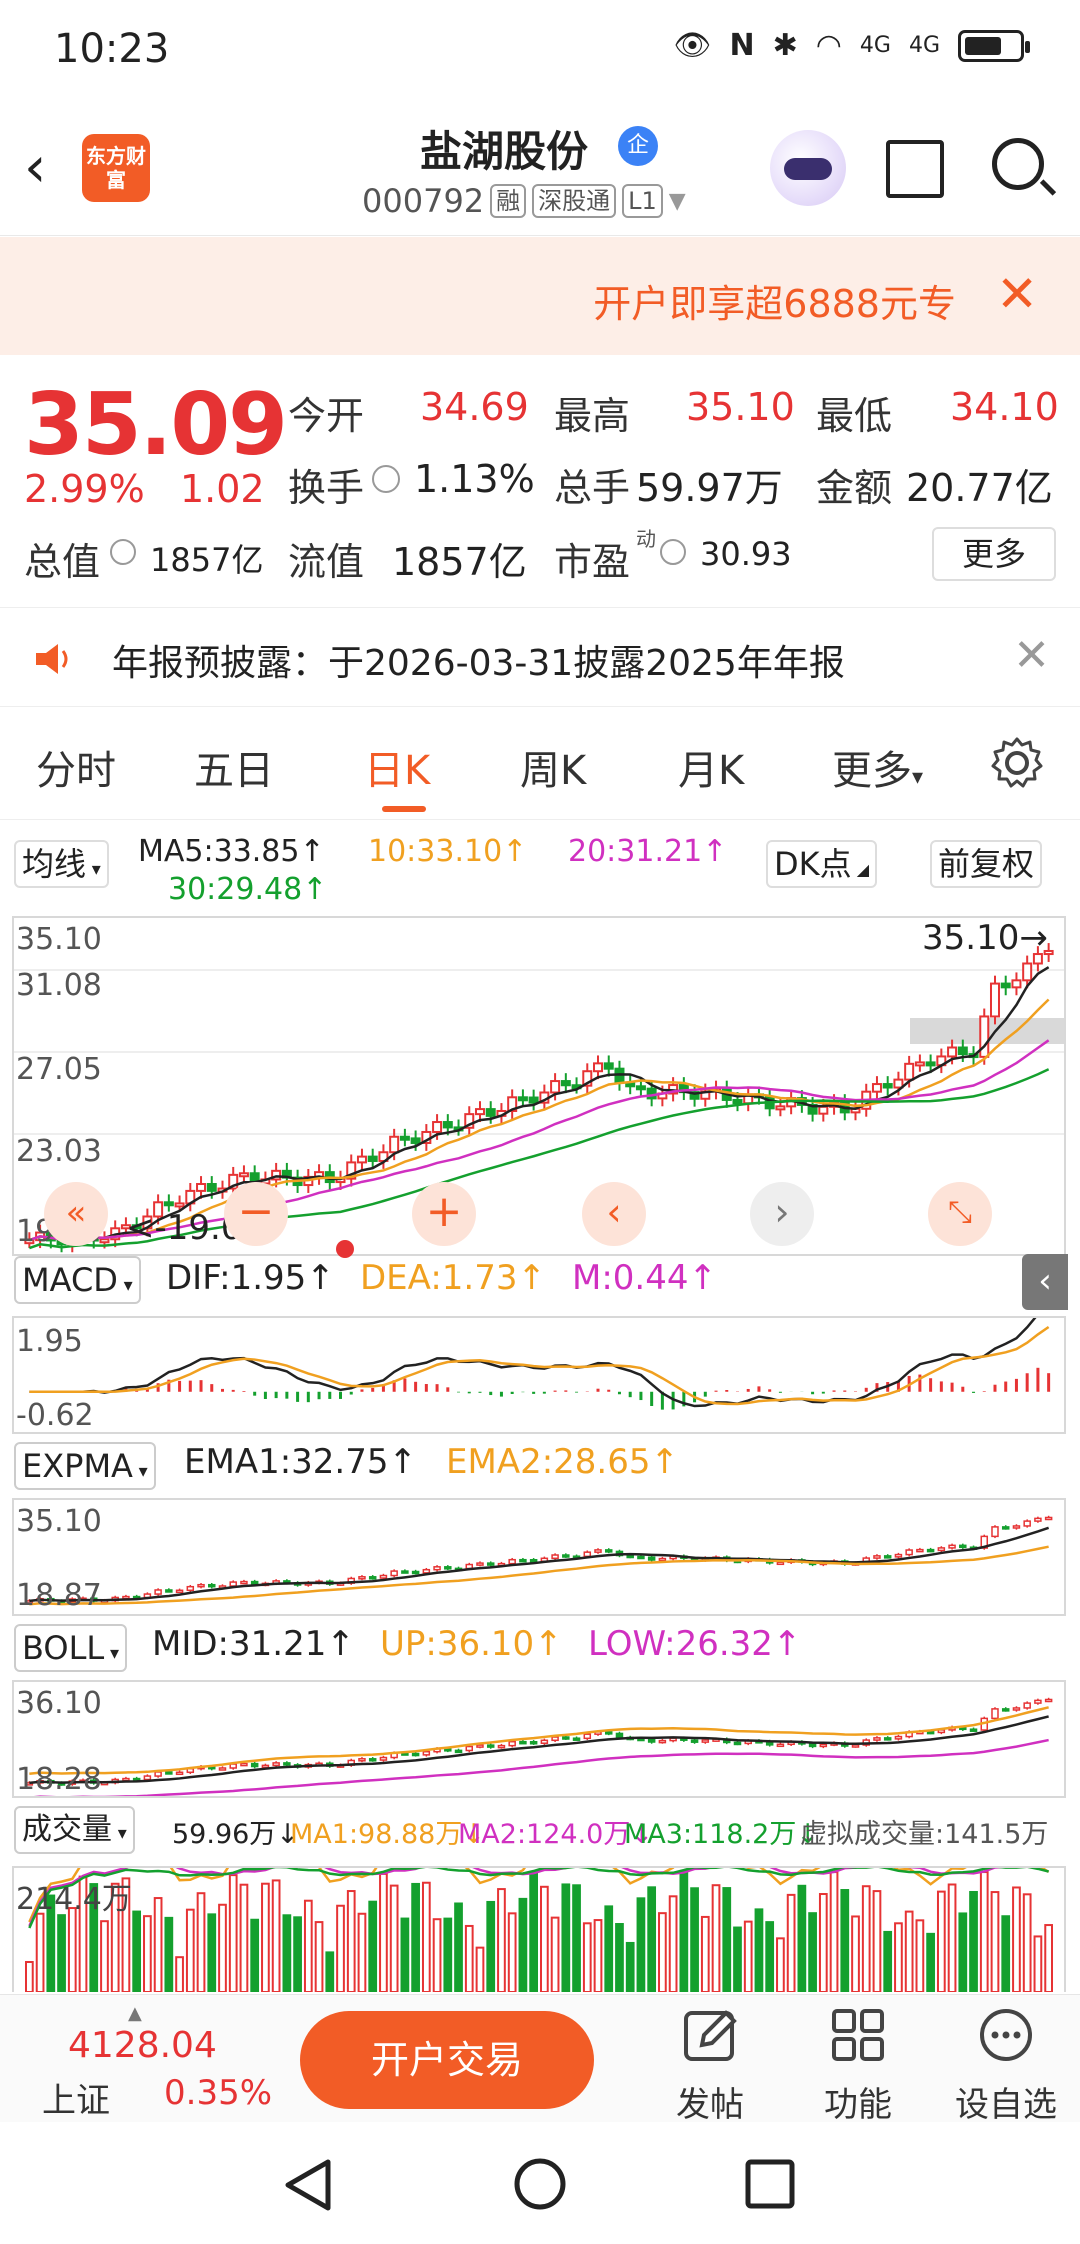 The height and width of the screenshot is (2244, 1080). I want to click on signal-icon-1: 4G, so click(875, 45).